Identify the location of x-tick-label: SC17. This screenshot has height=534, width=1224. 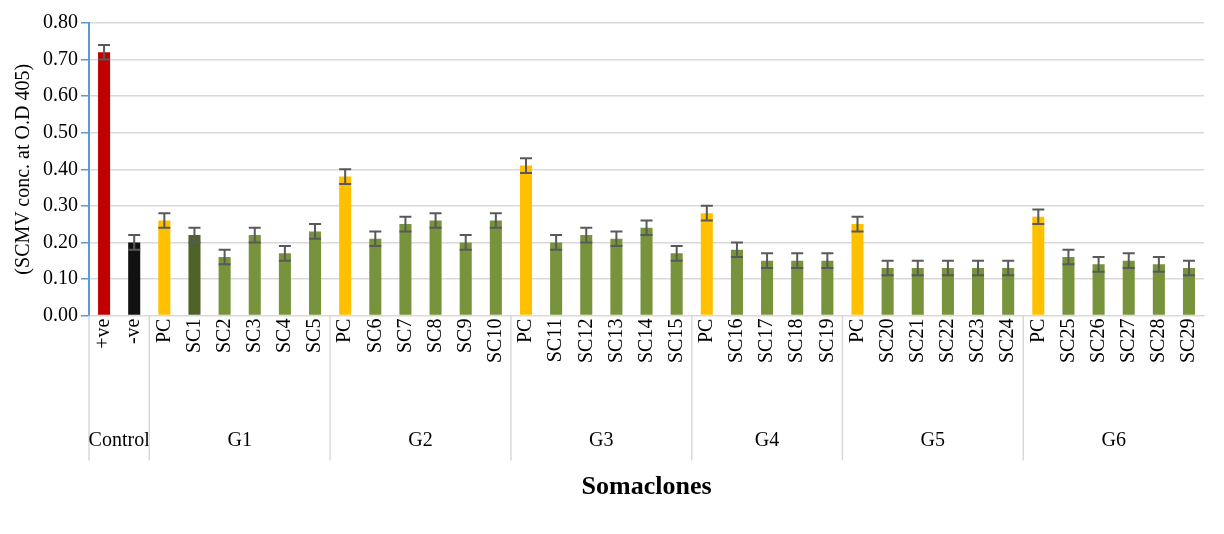
(765, 341).